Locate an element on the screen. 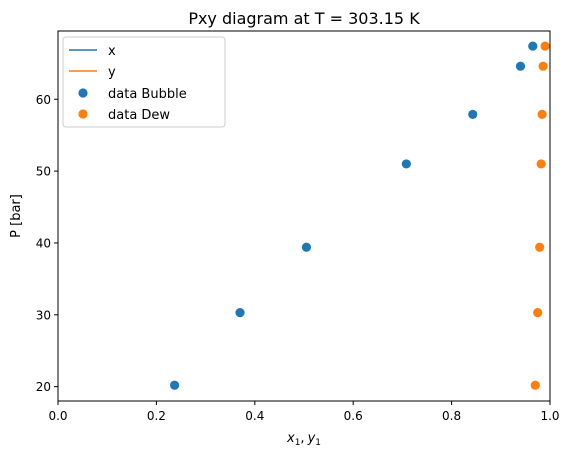  legend-dew-label: data Dew is located at coordinates (139, 115).